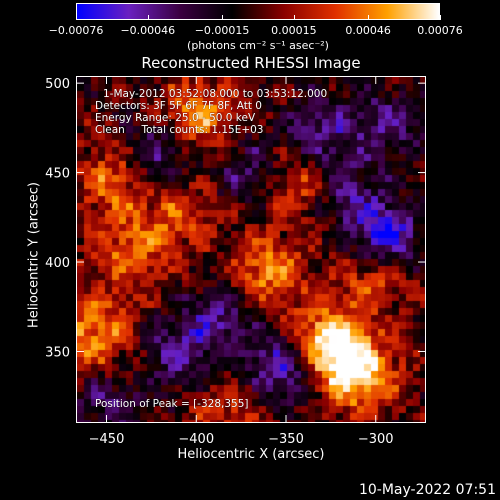 Image resolution: width=500 pixels, height=500 pixels. What do you see at coordinates (251, 63) in the screenshot?
I see `chart-title: Reconstructed RHESSI Image` at bounding box center [251, 63].